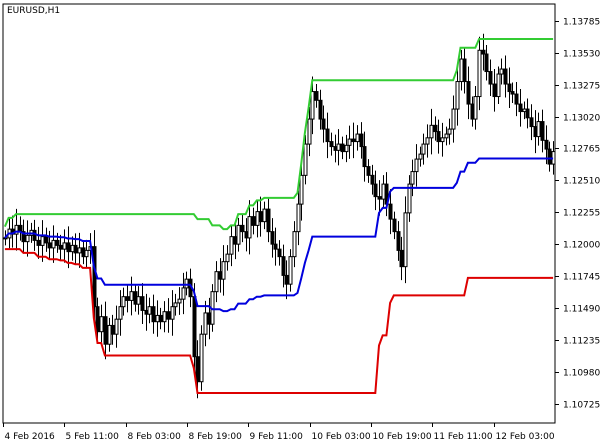  Describe the element at coordinates (581, 55) in the screenshot. I see `y-tick-label: 1.13530` at that location.